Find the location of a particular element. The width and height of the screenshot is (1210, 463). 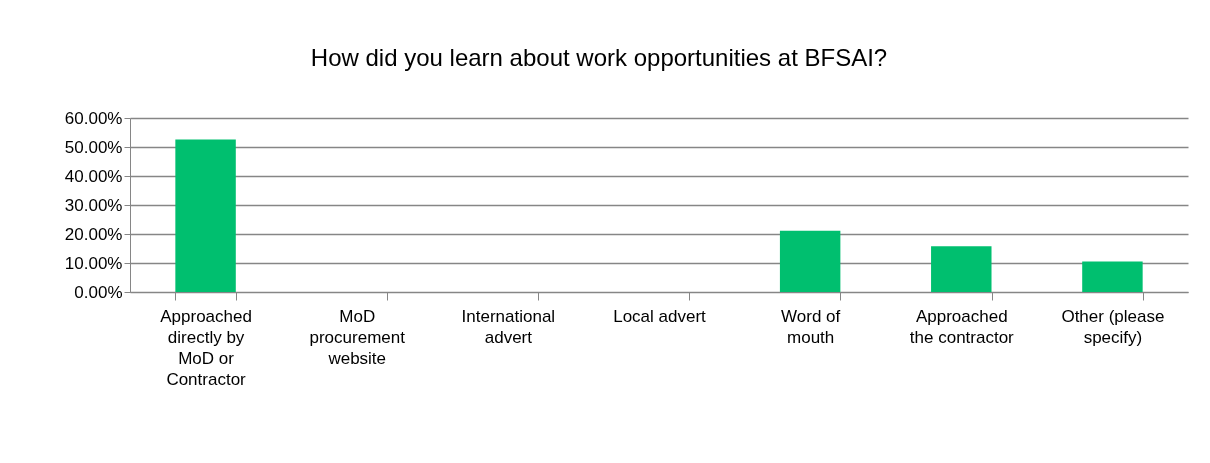

y-tick-label: 50.00% is located at coordinates (93, 147).